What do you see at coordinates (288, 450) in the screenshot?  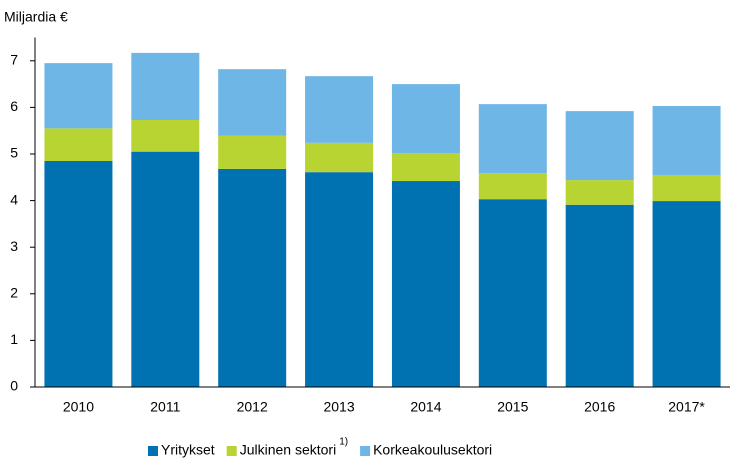 I see `legend-label: Julkinen sektori` at bounding box center [288, 450].